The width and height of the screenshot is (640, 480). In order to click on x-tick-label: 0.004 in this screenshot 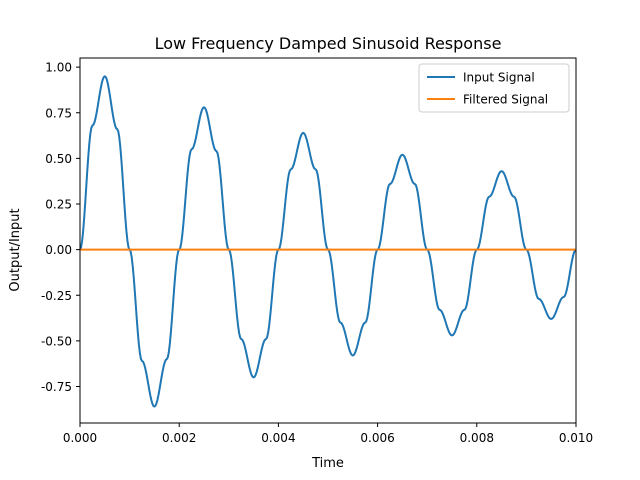, I will do `click(278, 438)`.